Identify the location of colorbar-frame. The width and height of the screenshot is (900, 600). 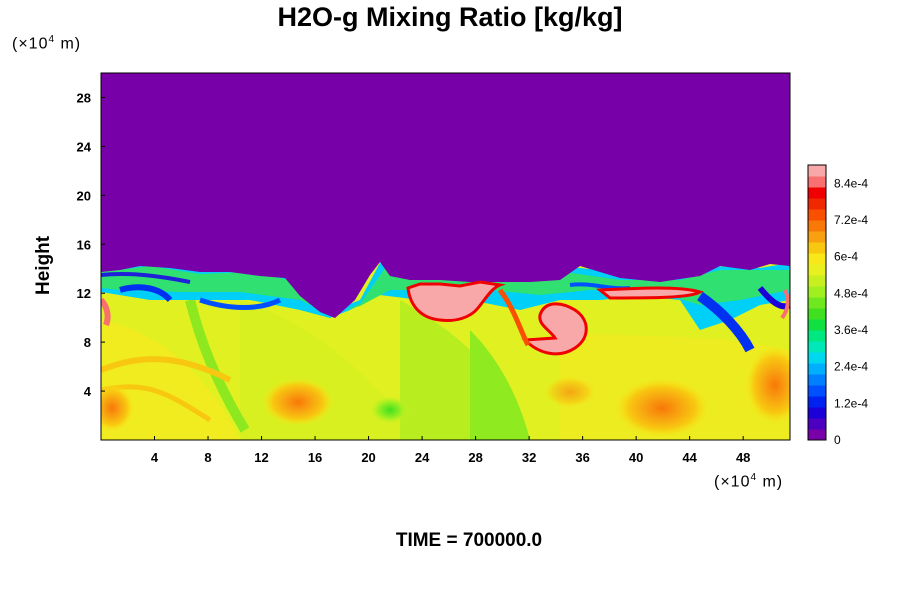
(817, 302).